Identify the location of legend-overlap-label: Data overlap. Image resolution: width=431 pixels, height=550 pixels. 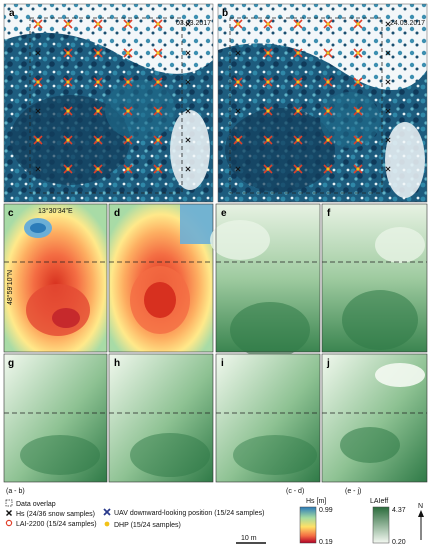
(36, 504).